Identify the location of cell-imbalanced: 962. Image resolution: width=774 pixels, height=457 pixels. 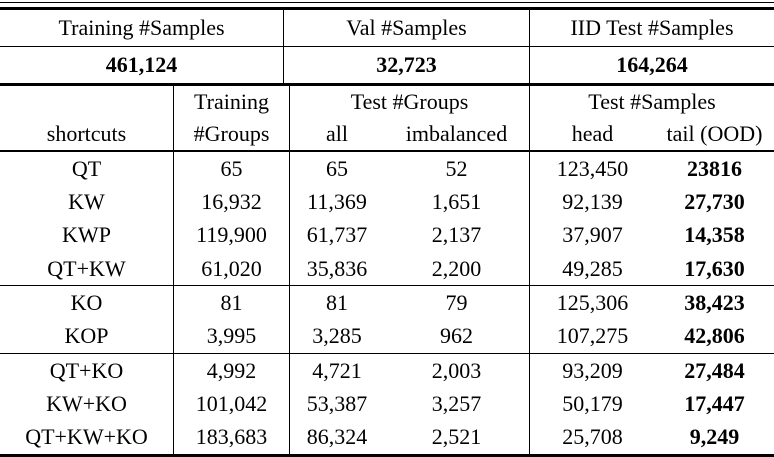
(456, 336).